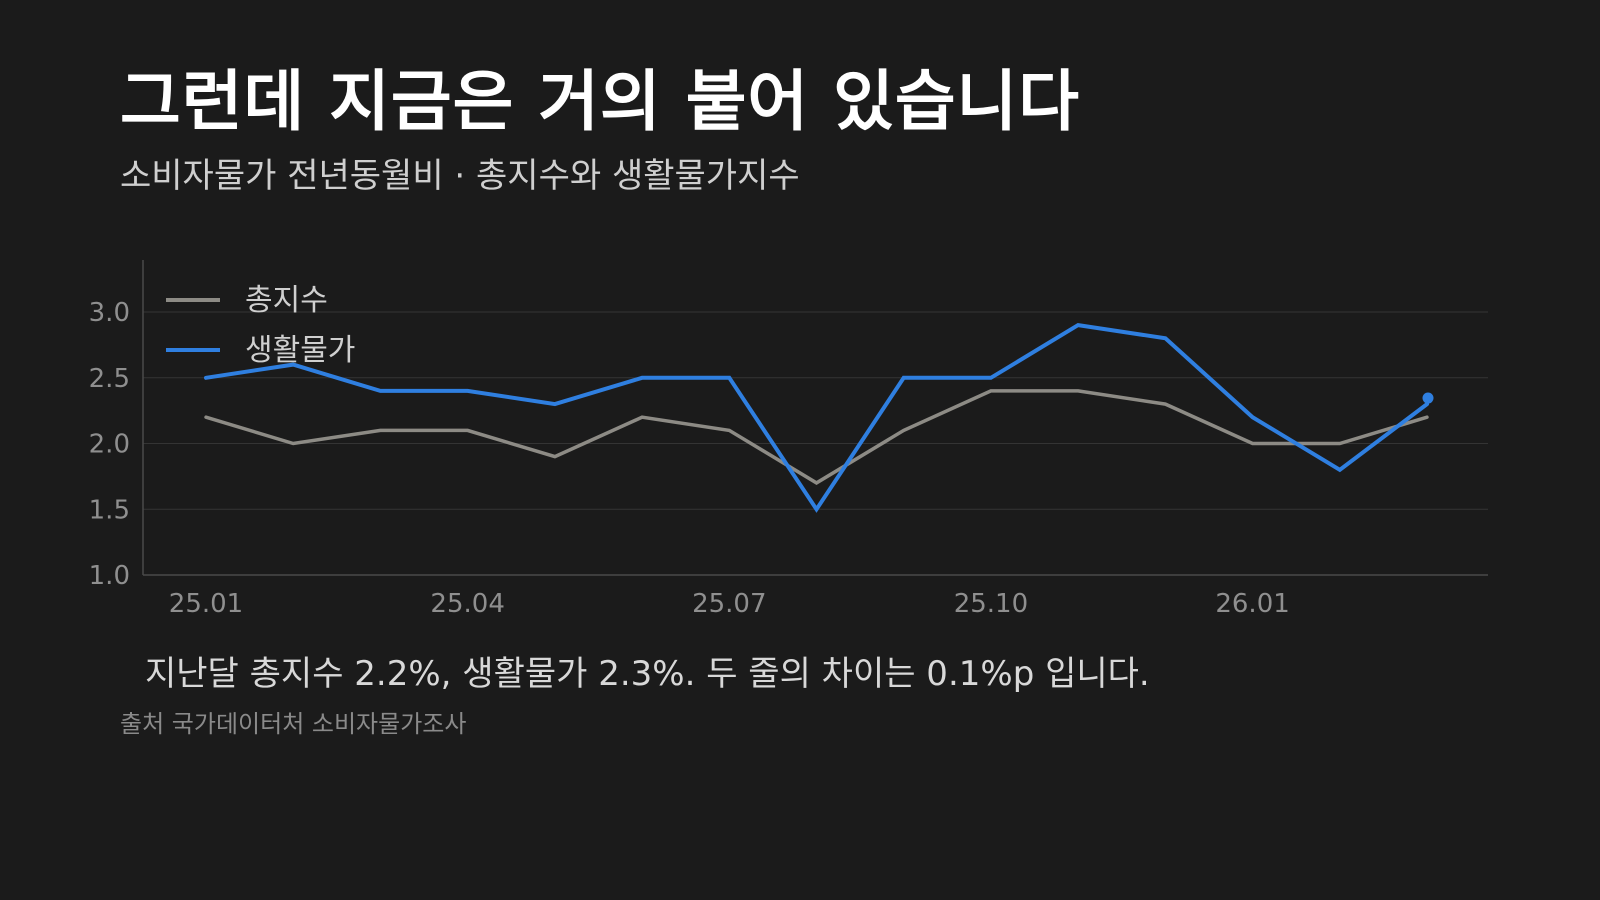  Describe the element at coordinates (467, 604) in the screenshot. I see `x-tick-label: 25.04` at that location.